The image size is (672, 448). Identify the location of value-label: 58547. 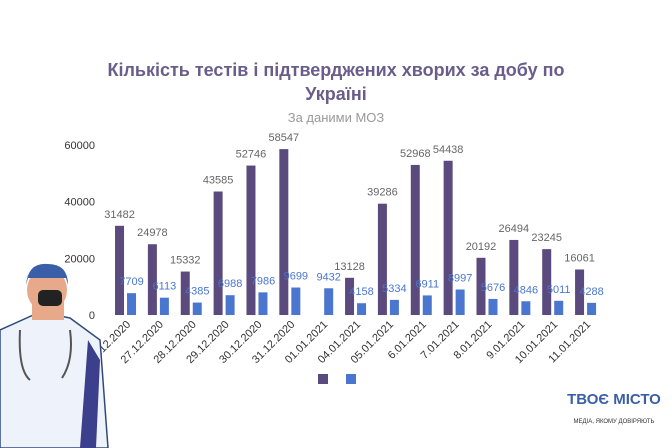
(284, 138).